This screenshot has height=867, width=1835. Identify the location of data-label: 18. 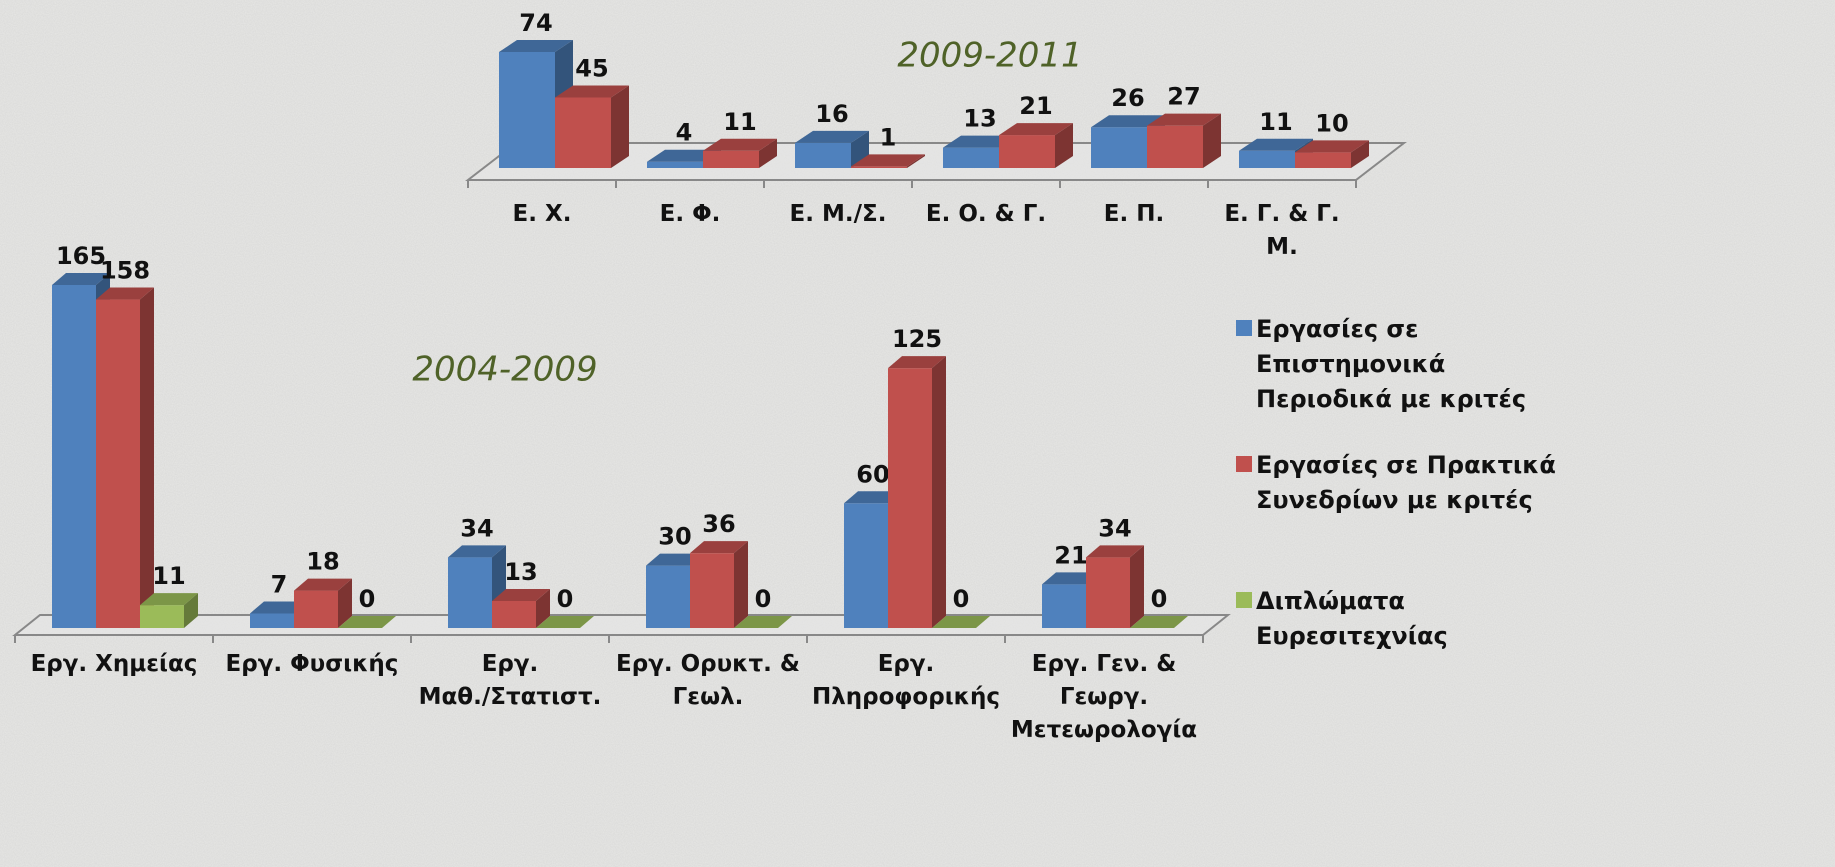
(322, 562).